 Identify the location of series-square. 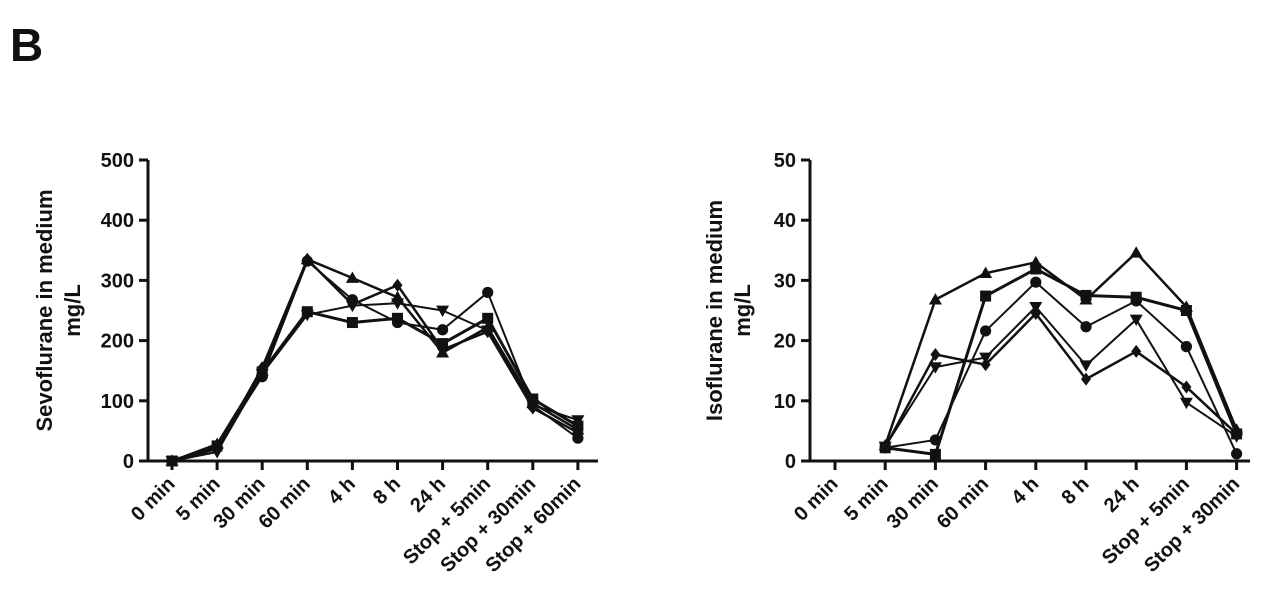
(1061, 361).